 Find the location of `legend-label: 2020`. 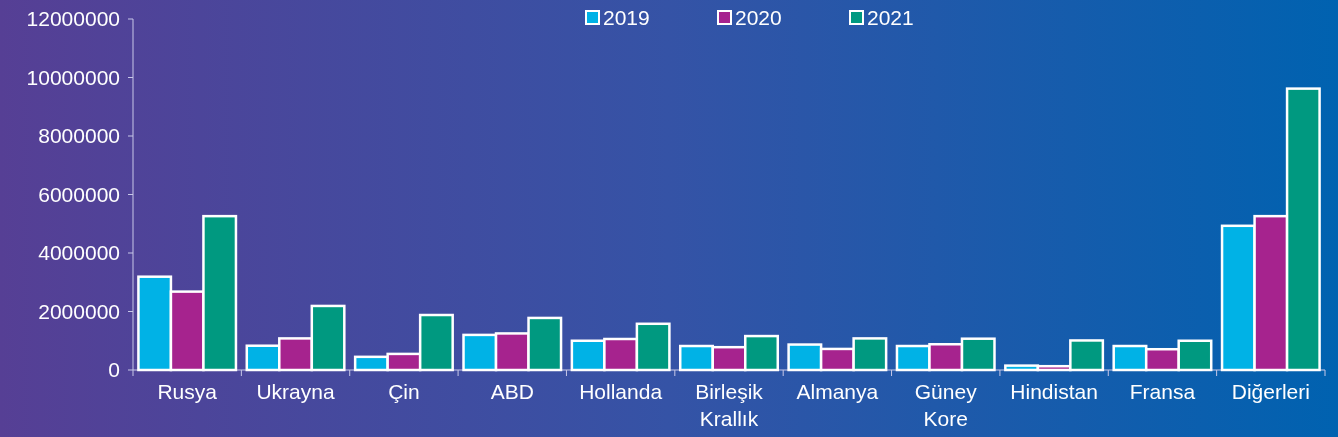

legend-label: 2020 is located at coordinates (758, 18).